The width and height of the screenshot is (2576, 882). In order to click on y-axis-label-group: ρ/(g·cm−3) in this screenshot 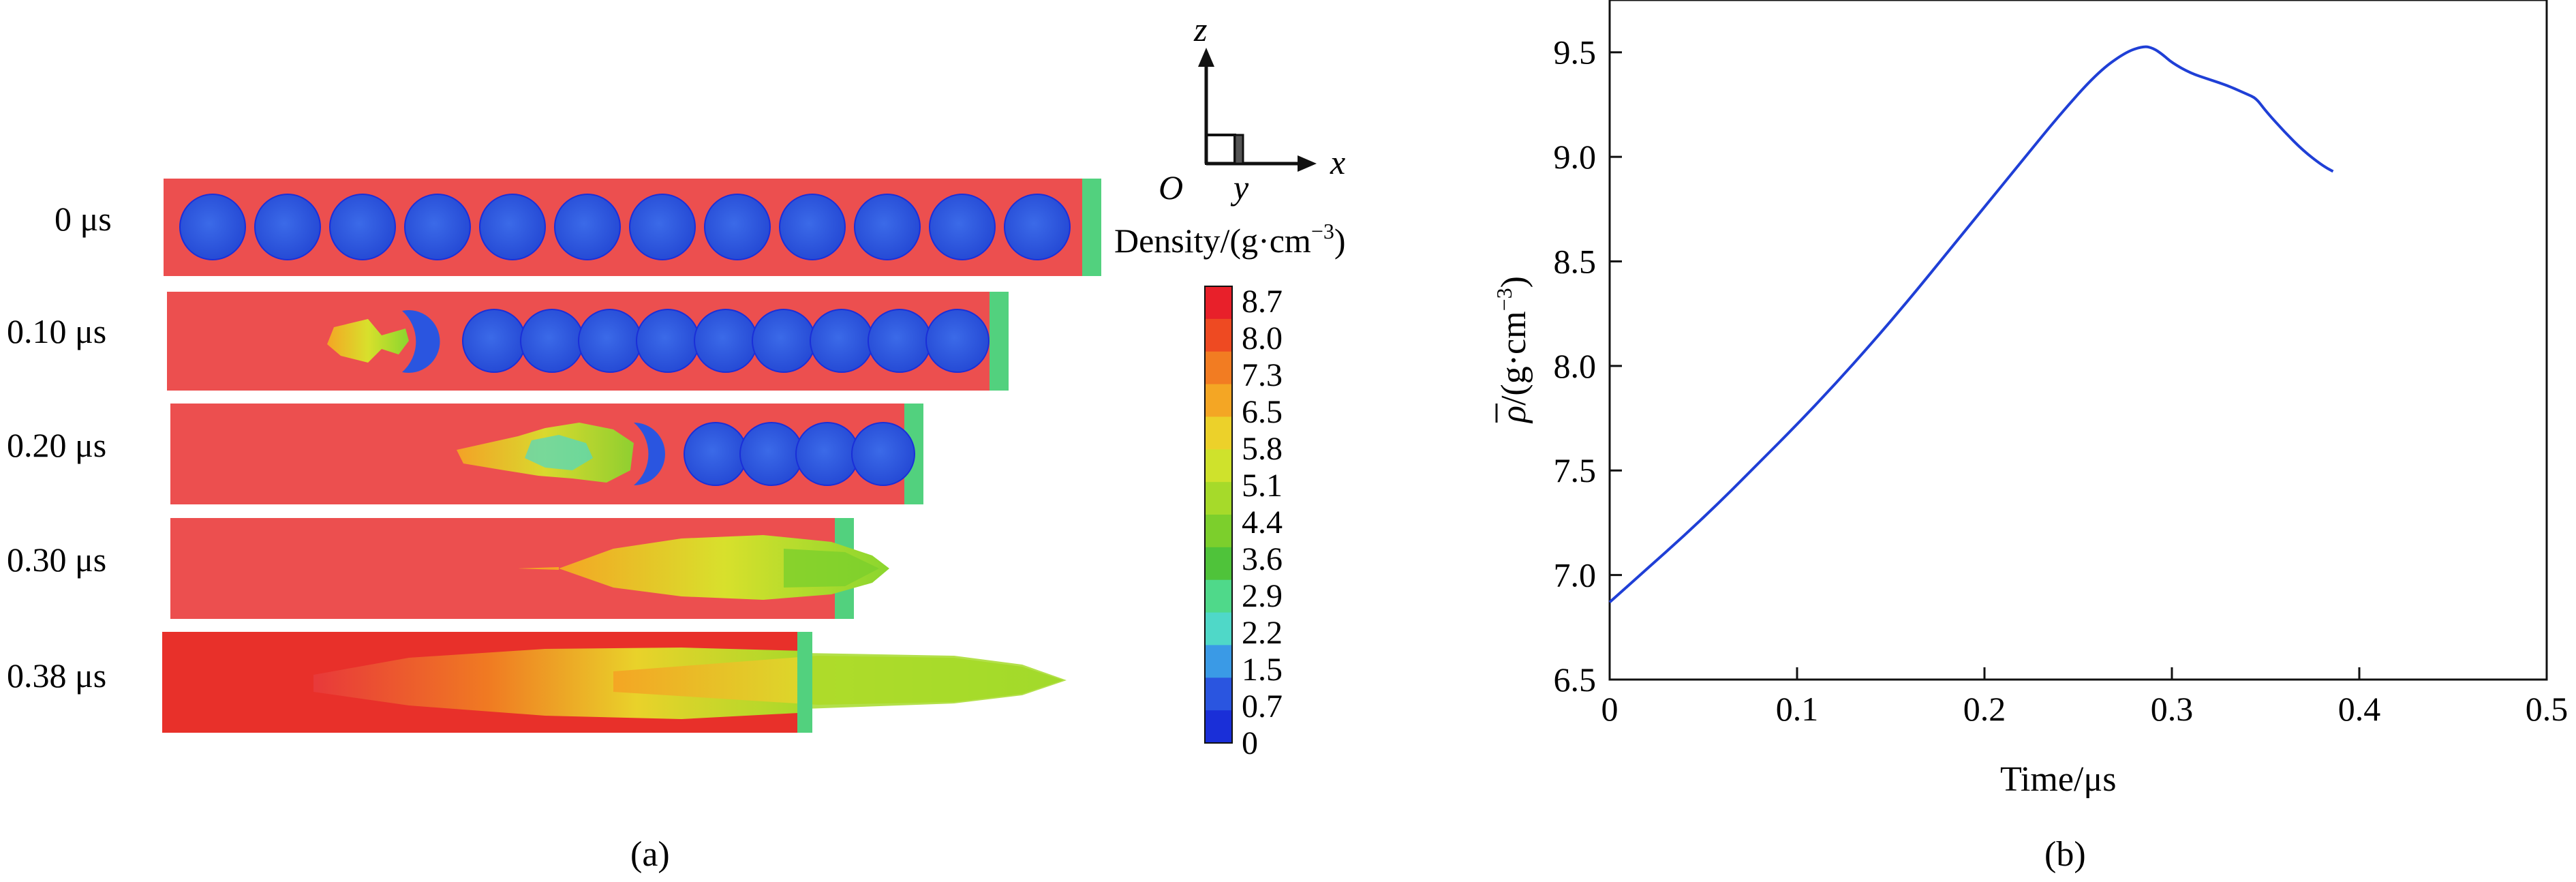, I will do `click(1512, 350)`.